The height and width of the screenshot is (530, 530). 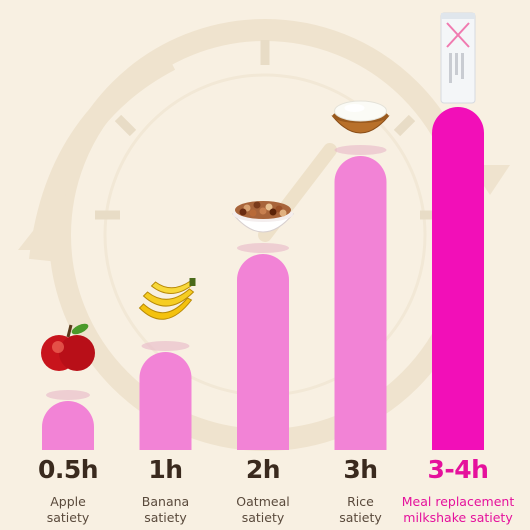 What do you see at coordinates (458, 58) in the screenshot?
I see `milkshake-bottle-icon` at bounding box center [458, 58].